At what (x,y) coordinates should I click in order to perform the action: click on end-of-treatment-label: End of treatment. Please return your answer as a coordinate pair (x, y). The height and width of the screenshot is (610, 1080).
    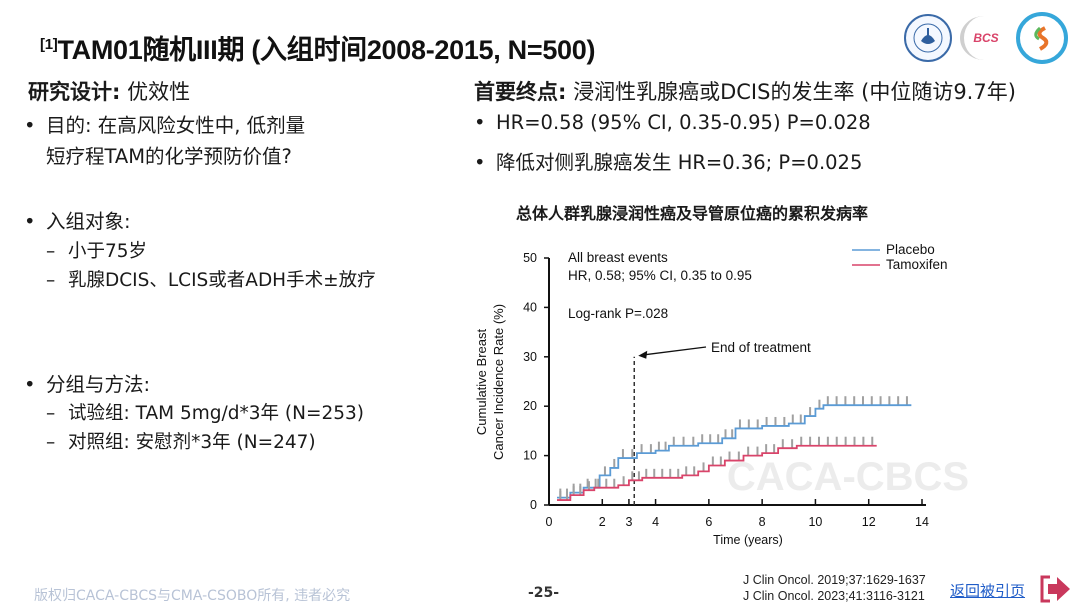
    Looking at the image, I should click on (761, 347).